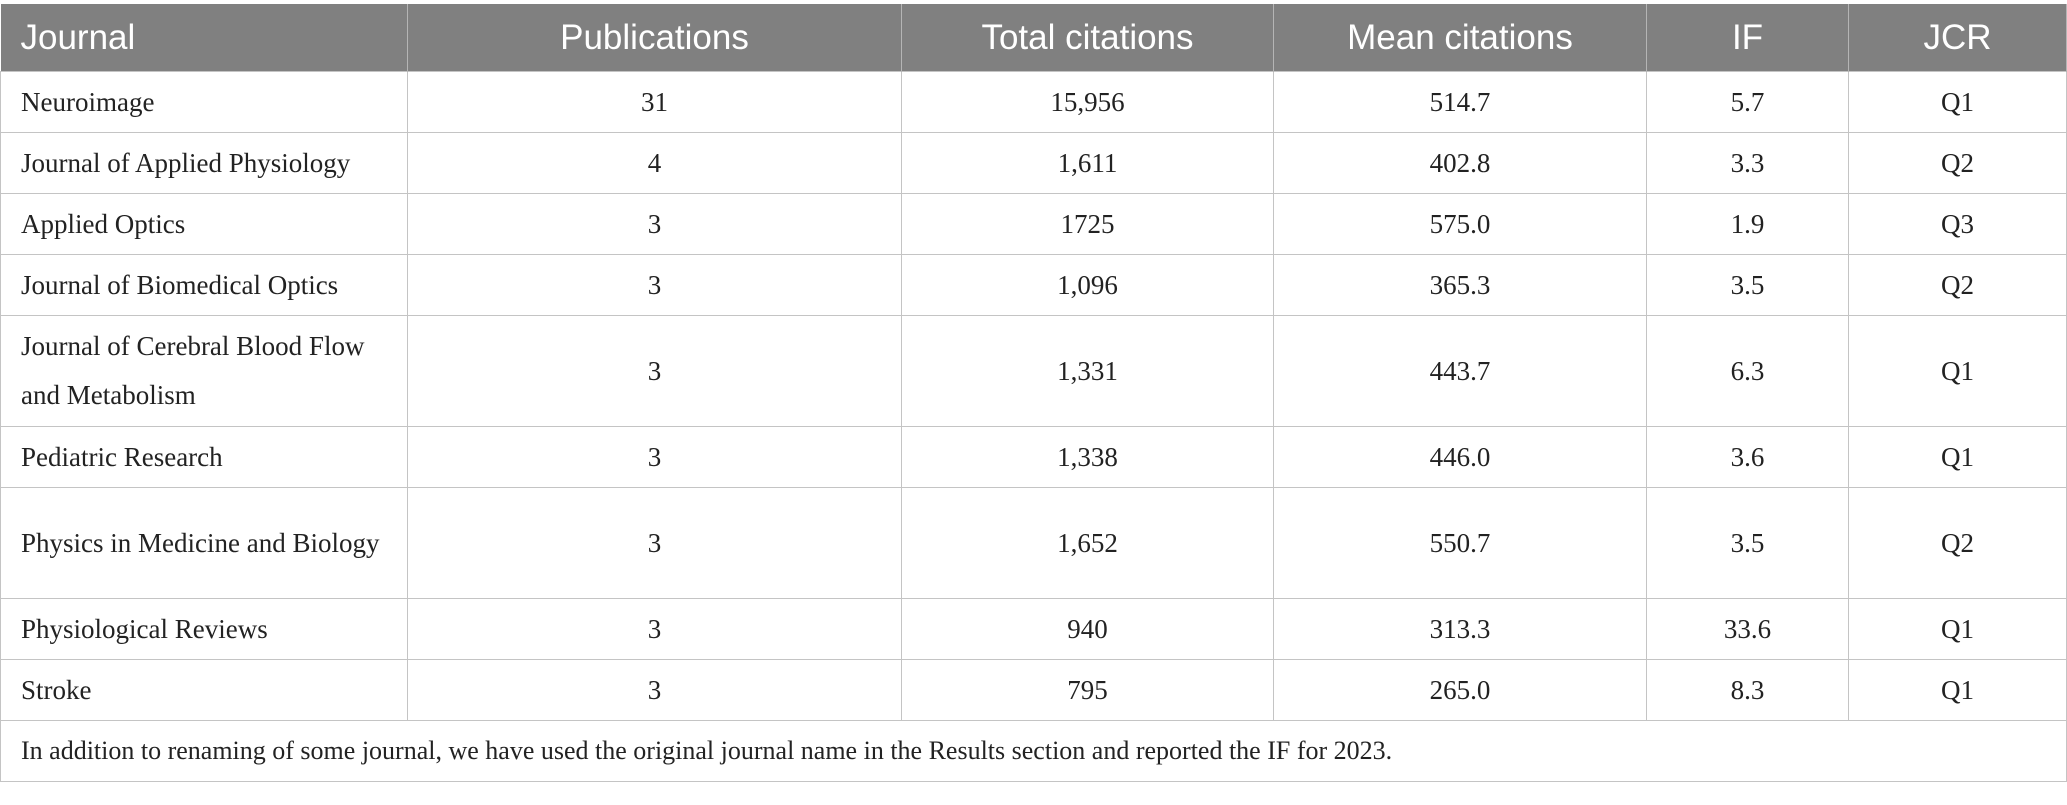 The width and height of the screenshot is (2067, 805). What do you see at coordinates (1087, 38) in the screenshot?
I see `header-total-citations: Total citations` at bounding box center [1087, 38].